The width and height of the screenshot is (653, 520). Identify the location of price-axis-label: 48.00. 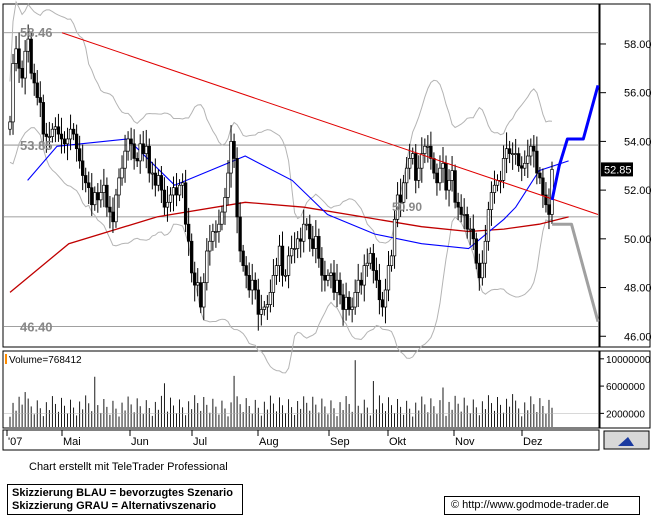
(638, 289).